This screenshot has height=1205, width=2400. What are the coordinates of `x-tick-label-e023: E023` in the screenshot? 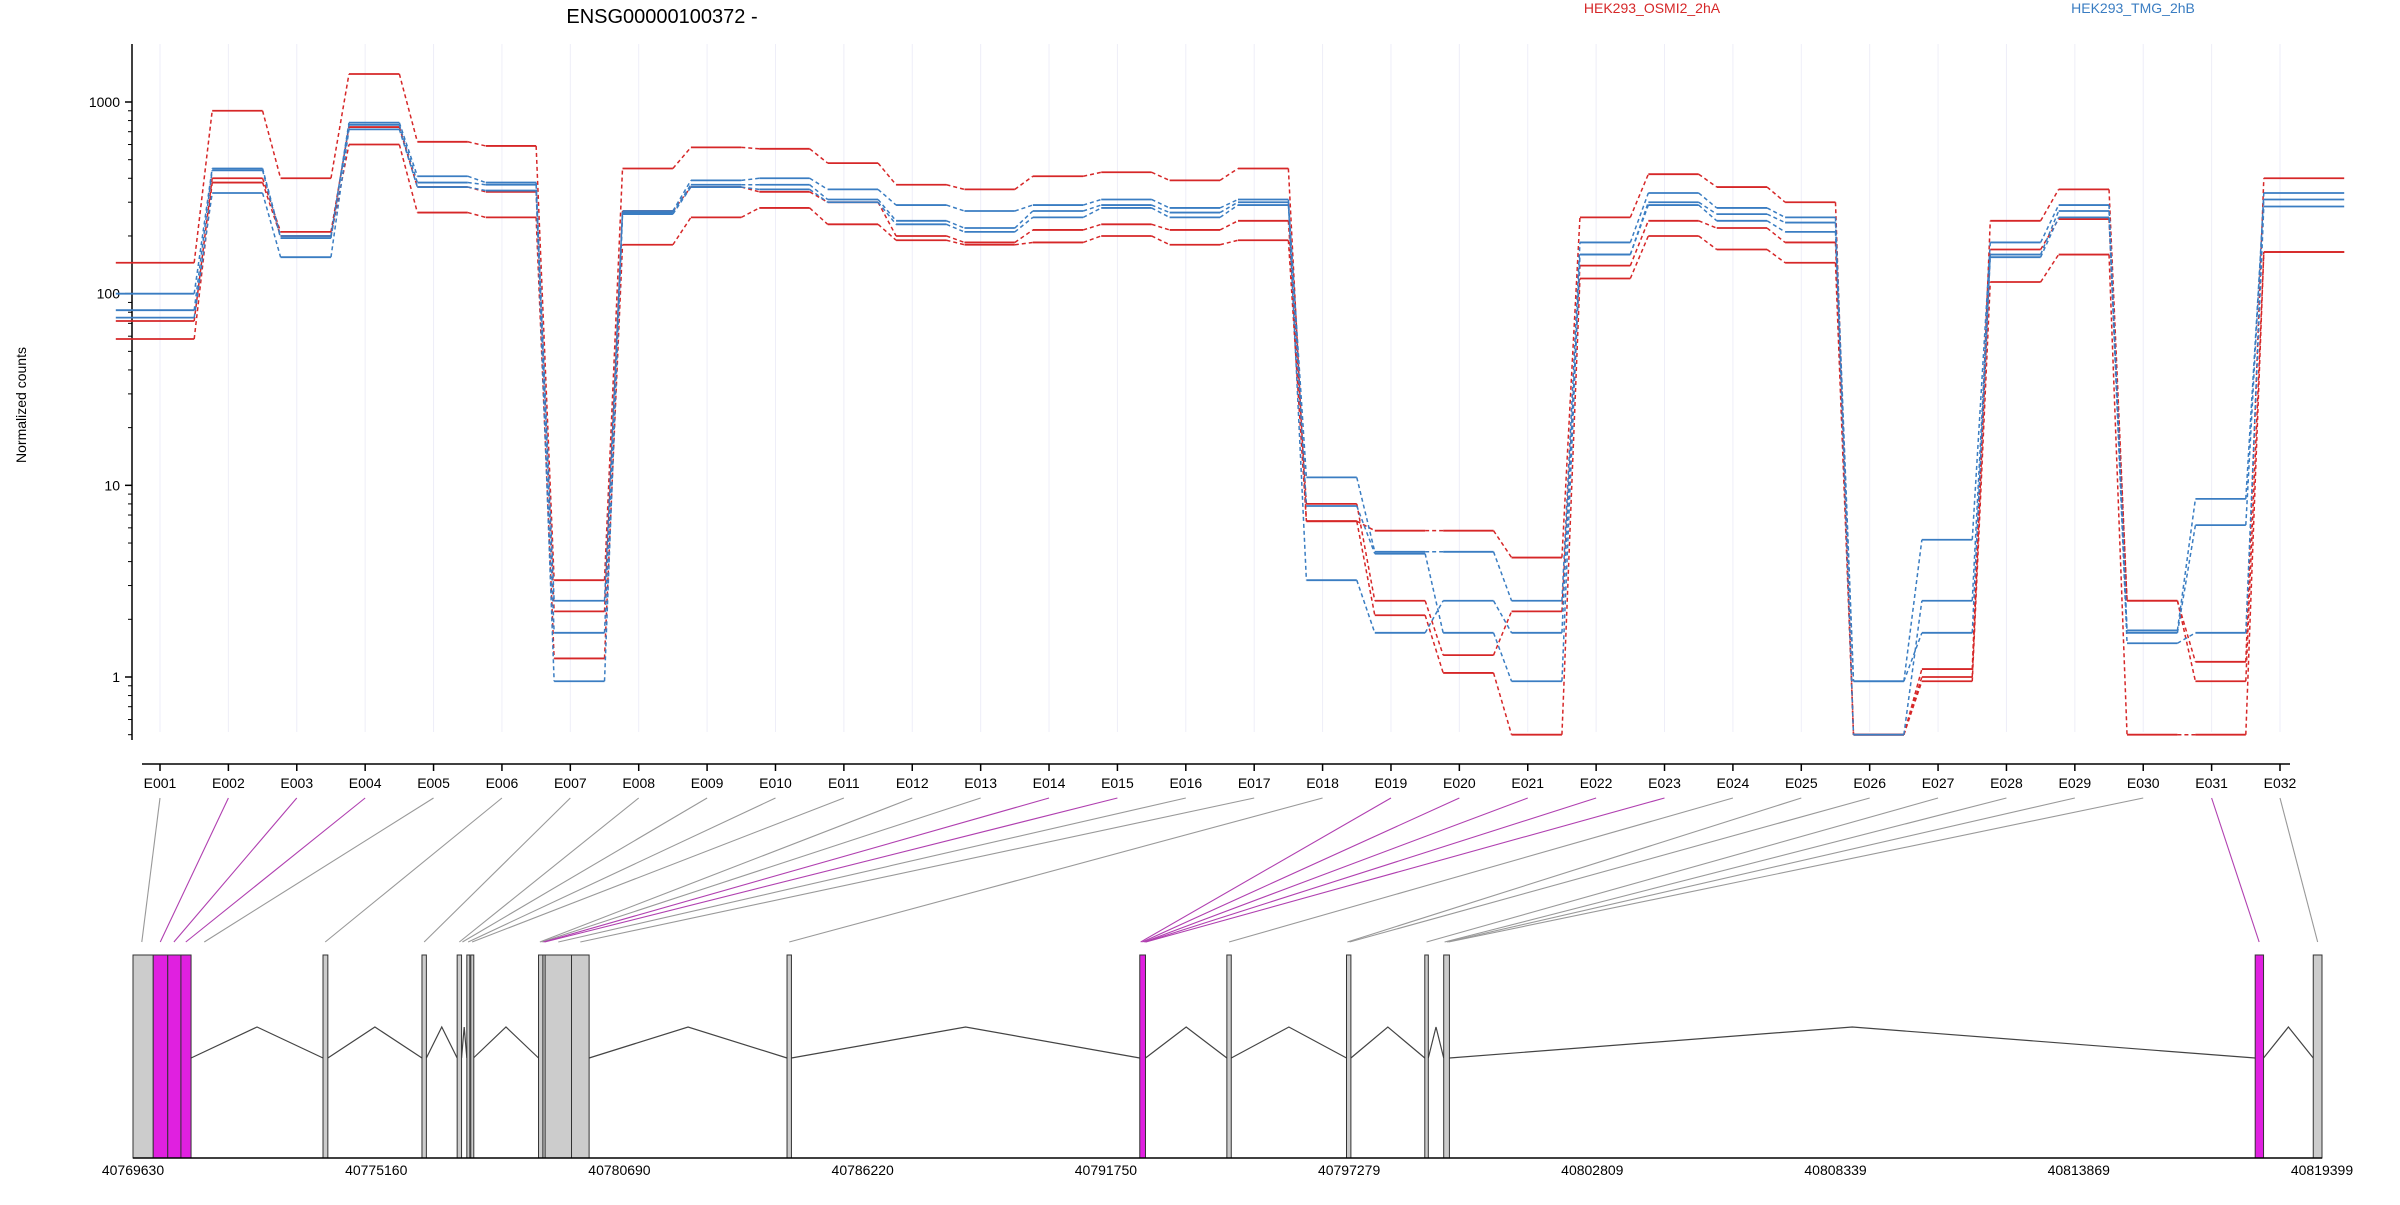 It's located at (1664, 783).